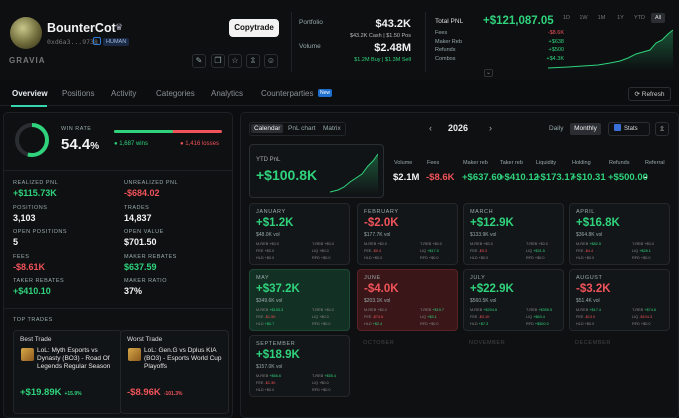  What do you see at coordinates (641, 251) in the screenshot?
I see `month-detail-right: LIQ +$28.1` at bounding box center [641, 251].